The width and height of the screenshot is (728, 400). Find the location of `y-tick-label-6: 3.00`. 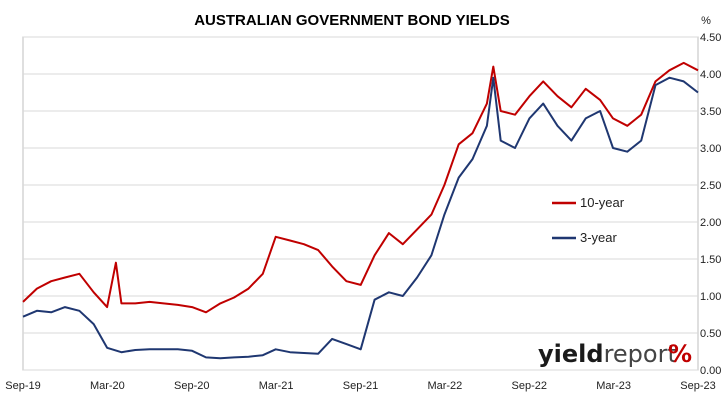

y-tick-label-6: 3.00 is located at coordinates (710, 149).